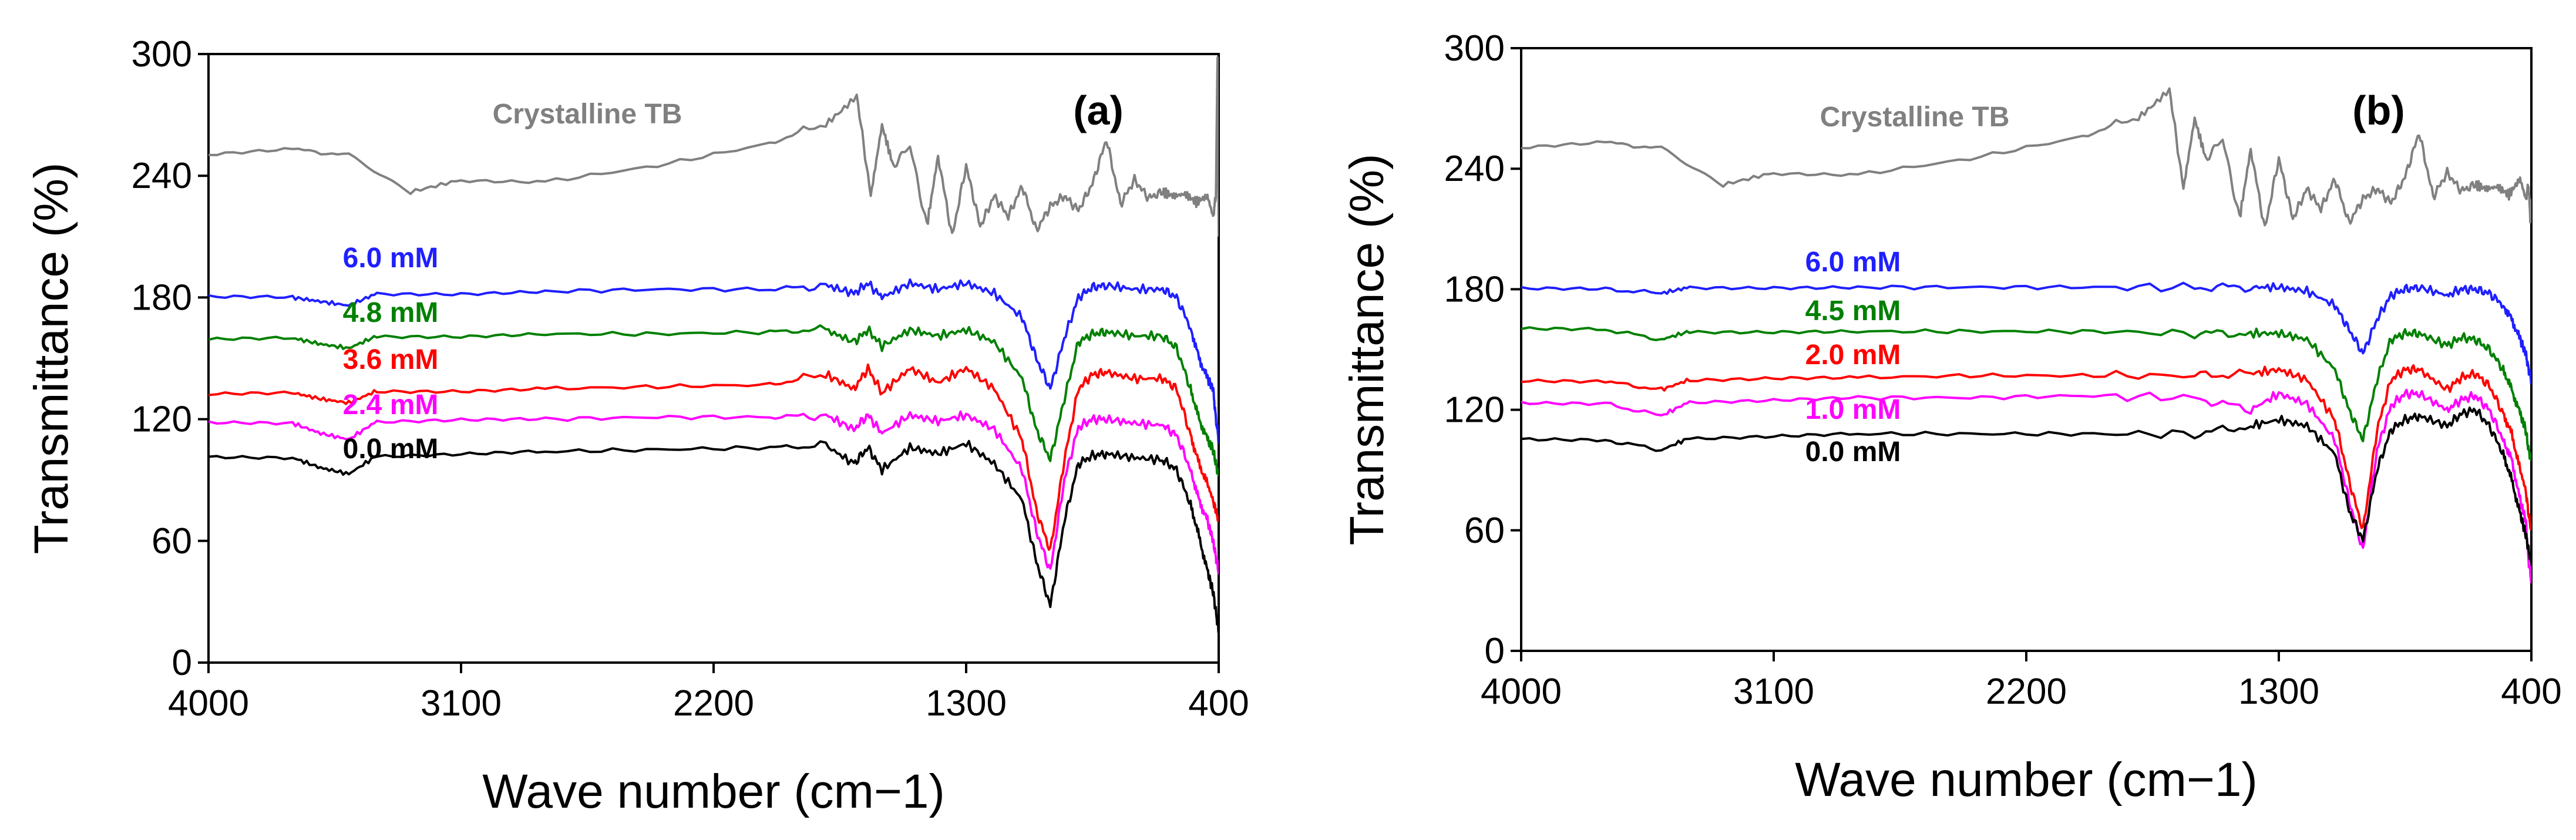 The width and height of the screenshot is (2576, 840). I want to click on series-label: 3.6 mM, so click(391, 359).